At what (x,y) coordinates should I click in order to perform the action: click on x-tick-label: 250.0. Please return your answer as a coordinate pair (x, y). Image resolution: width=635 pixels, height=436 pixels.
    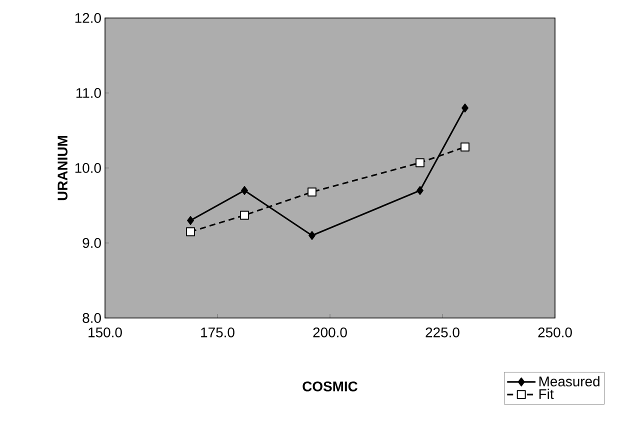
    Looking at the image, I should click on (555, 332).